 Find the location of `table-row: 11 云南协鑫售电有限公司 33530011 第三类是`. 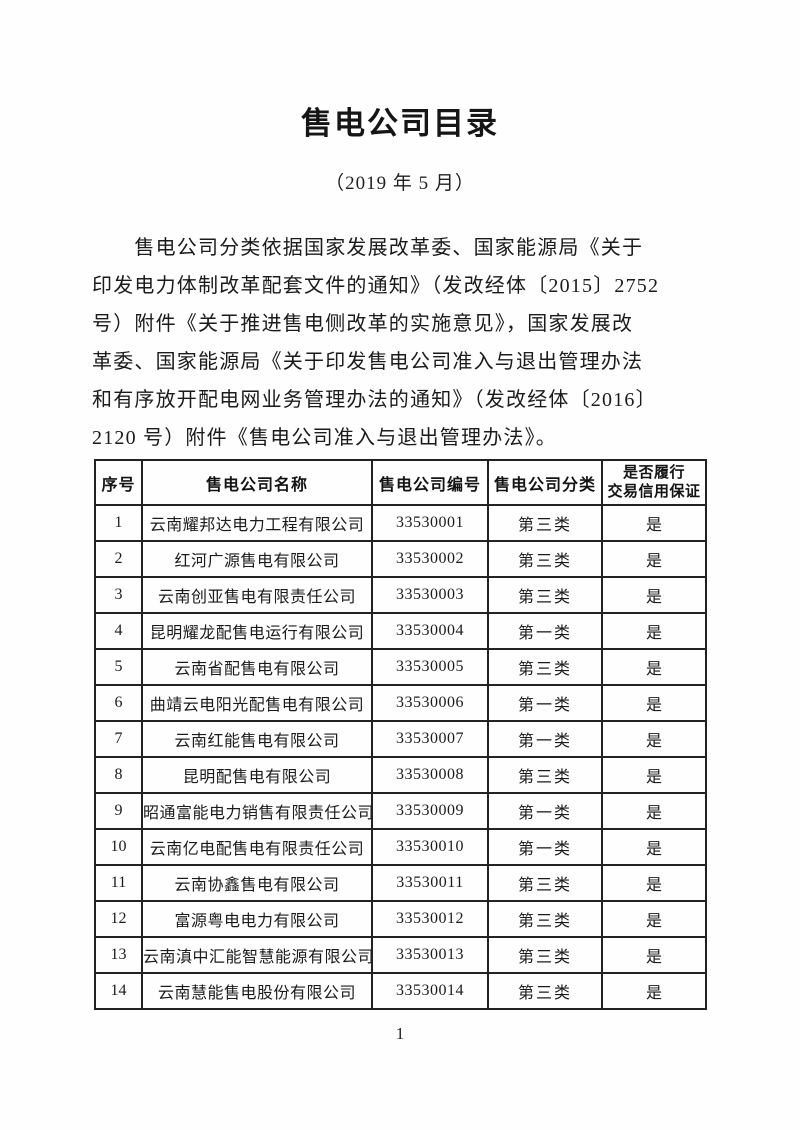

table-row: 11 云南协鑫售电有限公司 33530011 第三类是 is located at coordinates (400, 883).